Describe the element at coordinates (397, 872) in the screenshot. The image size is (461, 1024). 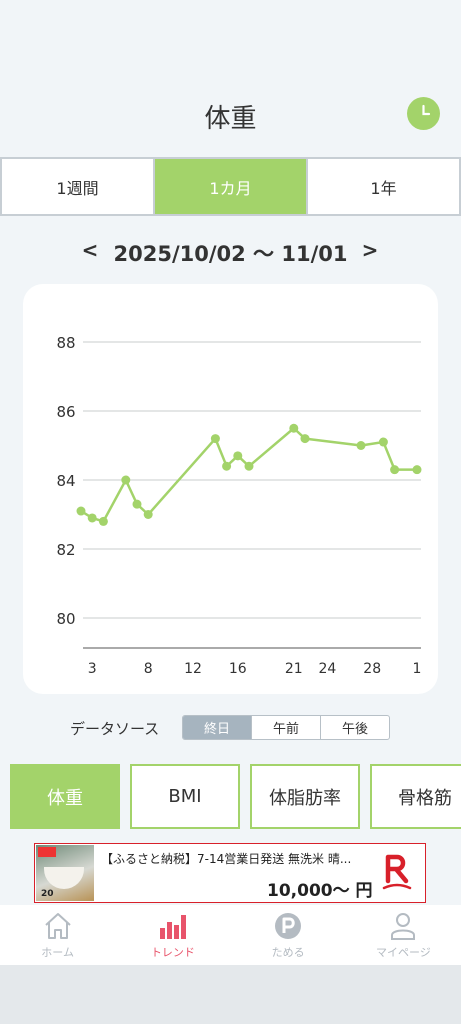
I see `rakuten-logo-icon` at that location.